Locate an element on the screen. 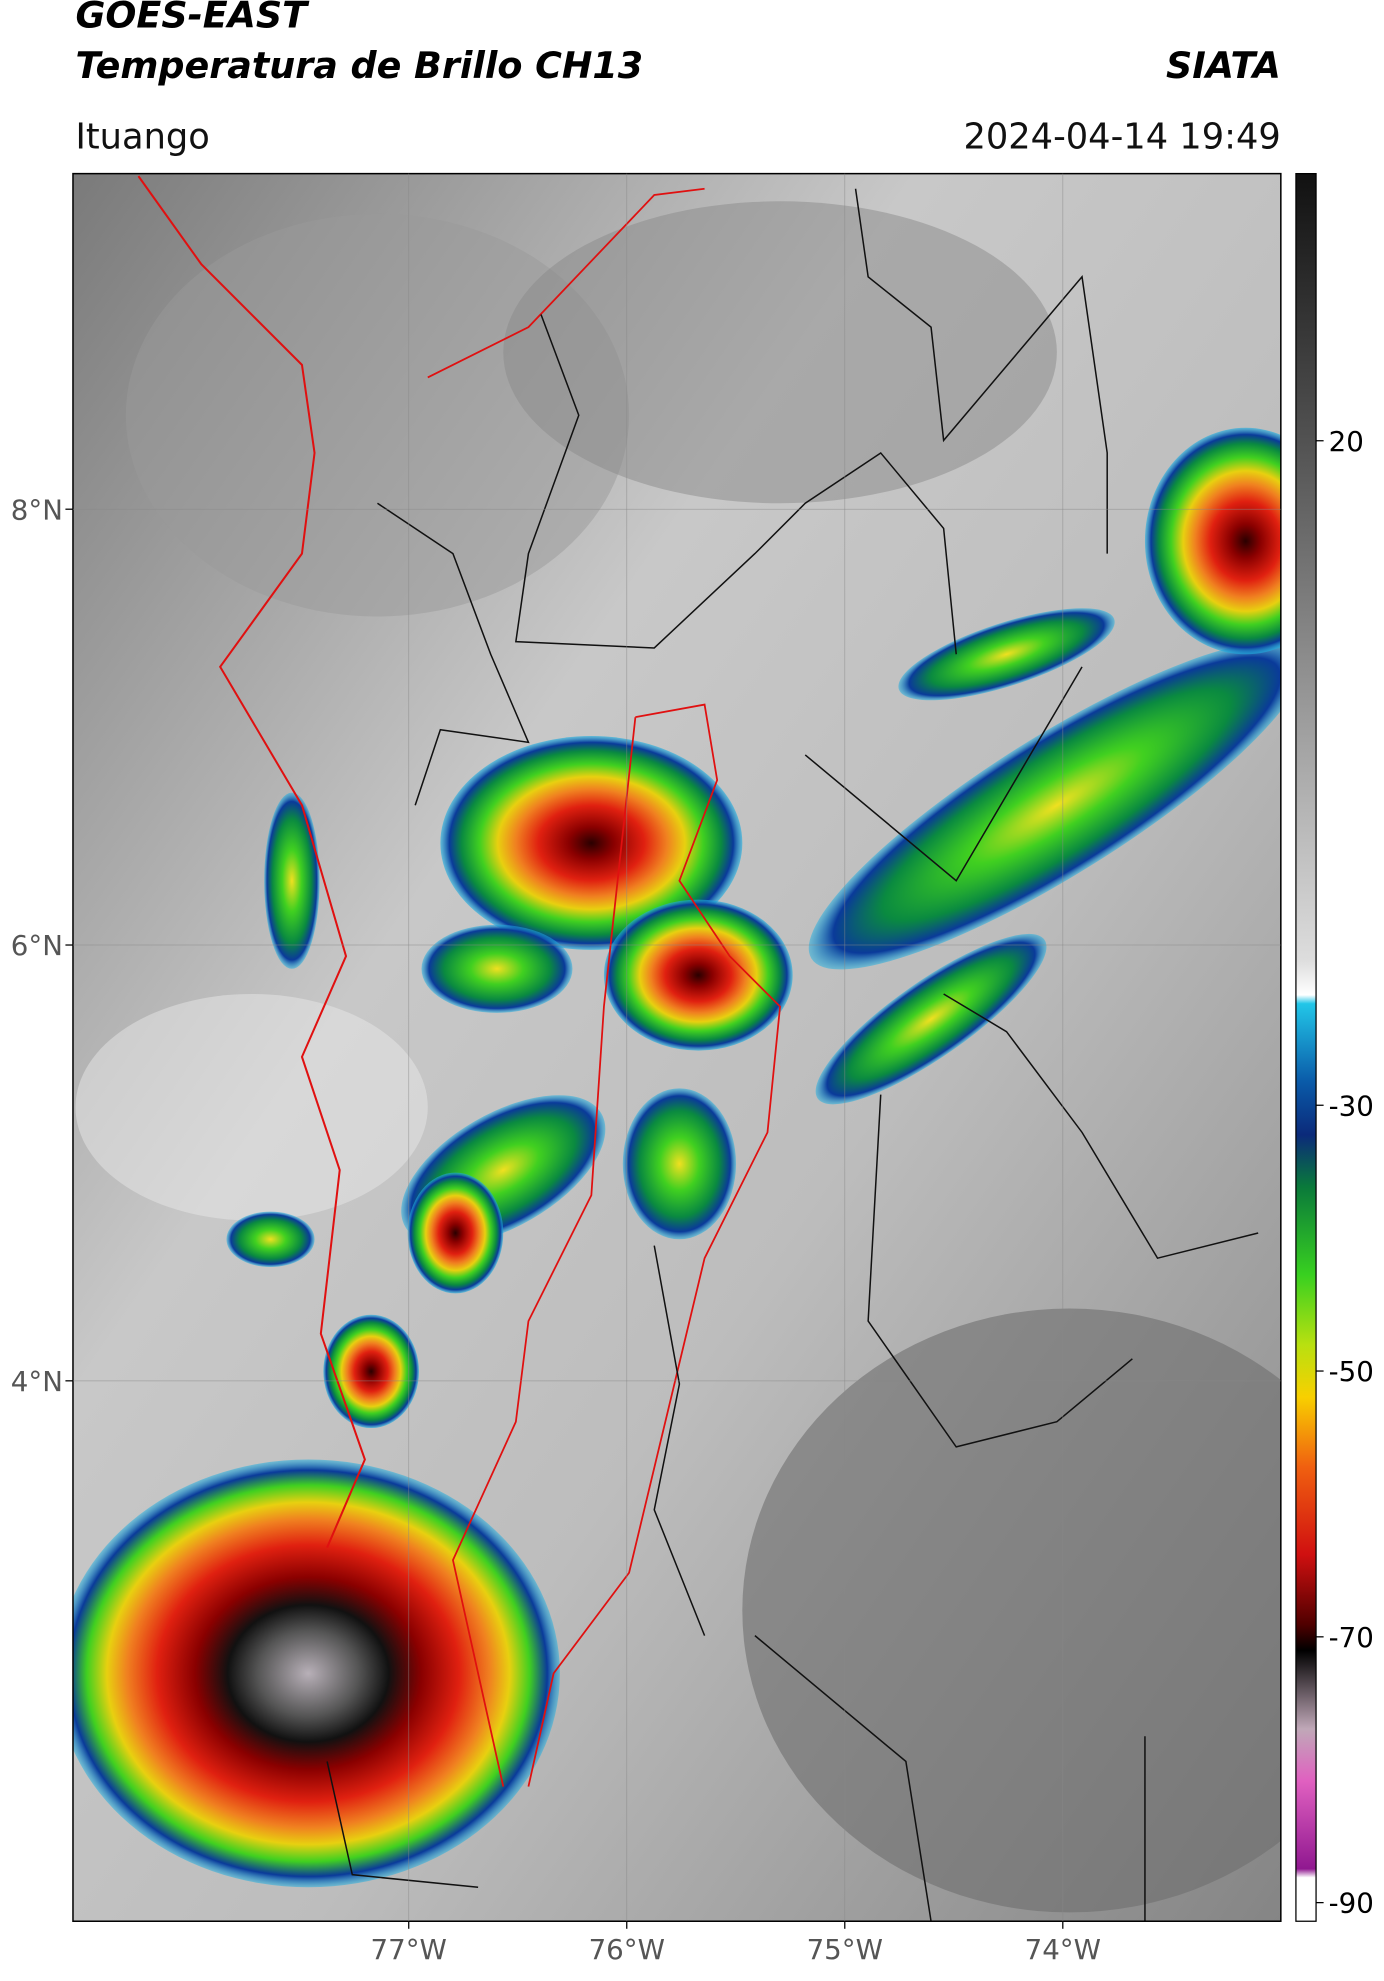 Image resolution: width=1384 pixels, height=1981 pixels. colorbar-tick-label: -70 is located at coordinates (1351, 1637).